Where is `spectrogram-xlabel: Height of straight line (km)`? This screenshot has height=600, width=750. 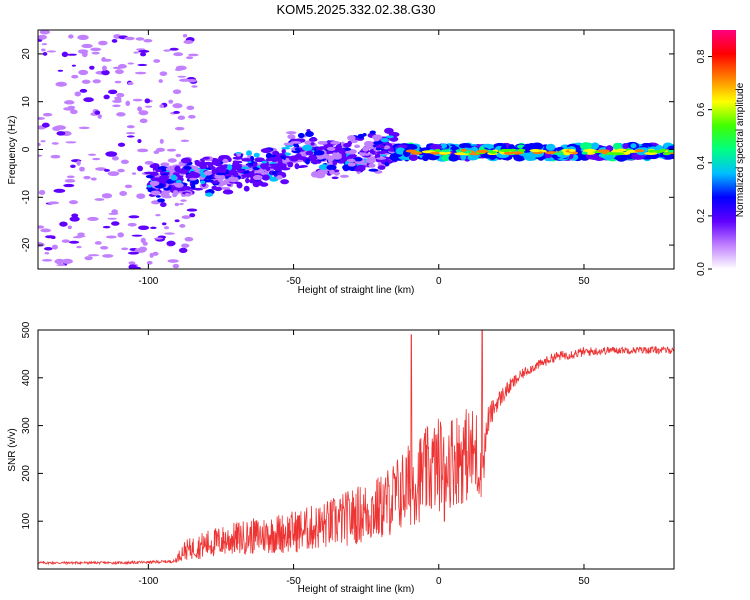 spectrogram-xlabel: Height of straight line (km) is located at coordinates (356, 290).